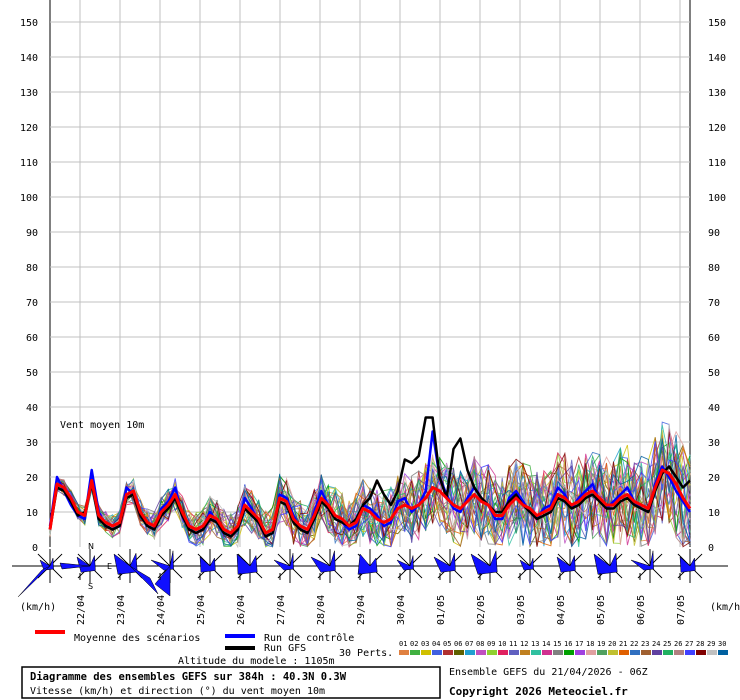 Image resolution: width=740 pixels, height=700 pixels. Describe the element at coordinates (612, 644) in the screenshot. I see `pert-label: 20` at that location.